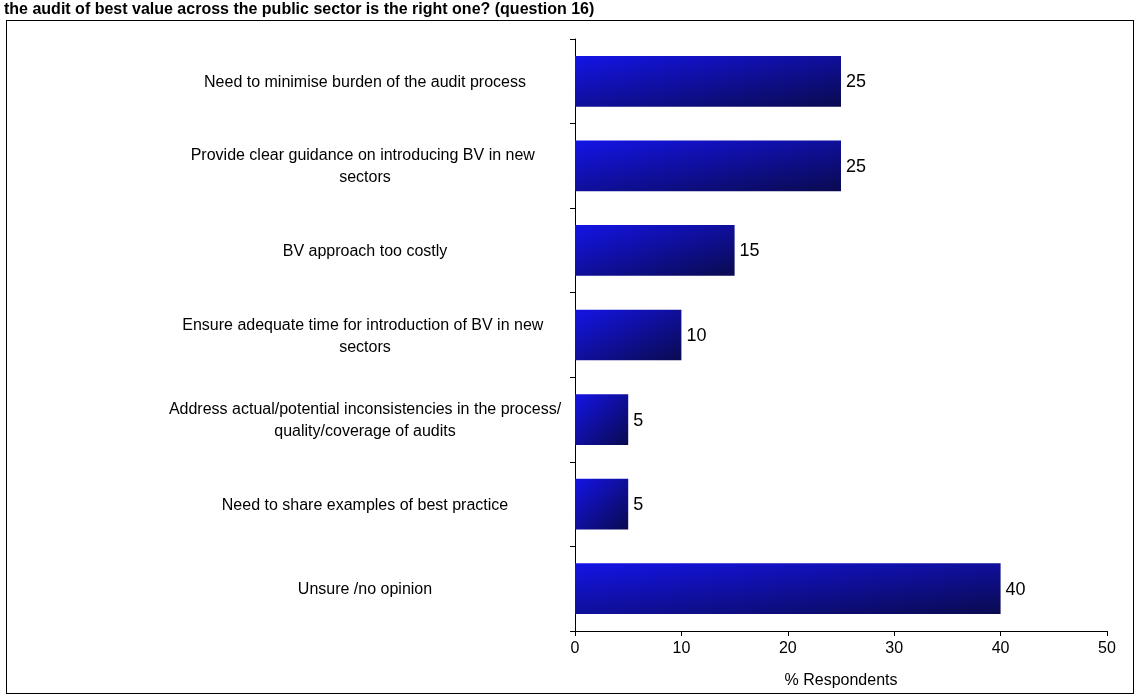  What do you see at coordinates (841, 679) in the screenshot?
I see `x-axis-title: % Respondents` at bounding box center [841, 679].